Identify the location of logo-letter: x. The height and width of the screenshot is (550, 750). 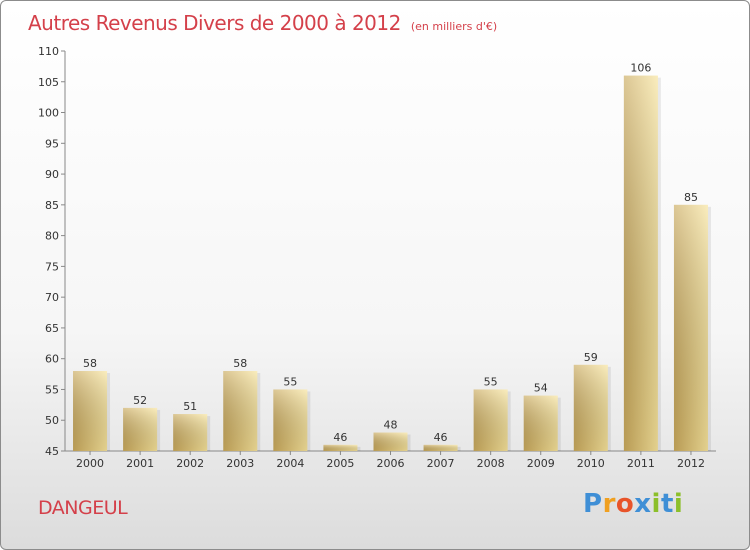
(643, 504).